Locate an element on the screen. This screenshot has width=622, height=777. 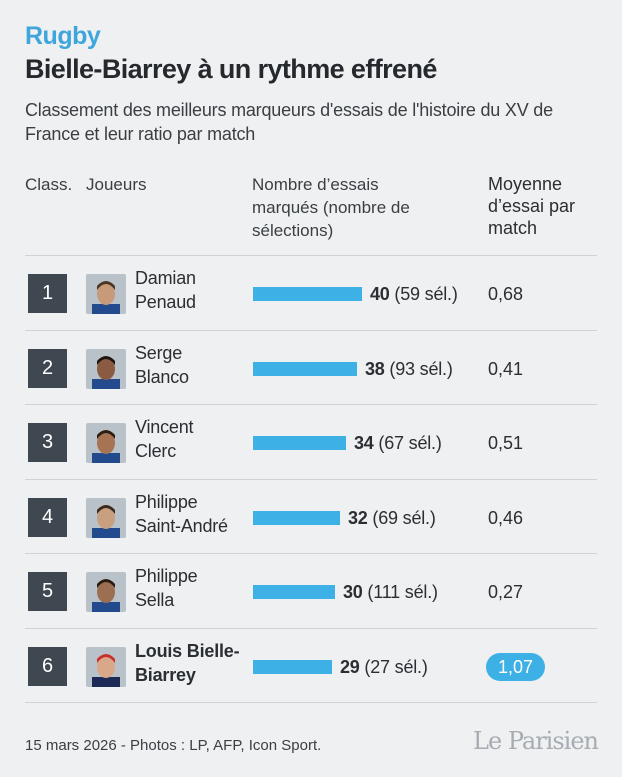
selections-value: (59 sél.) is located at coordinates (423, 294).